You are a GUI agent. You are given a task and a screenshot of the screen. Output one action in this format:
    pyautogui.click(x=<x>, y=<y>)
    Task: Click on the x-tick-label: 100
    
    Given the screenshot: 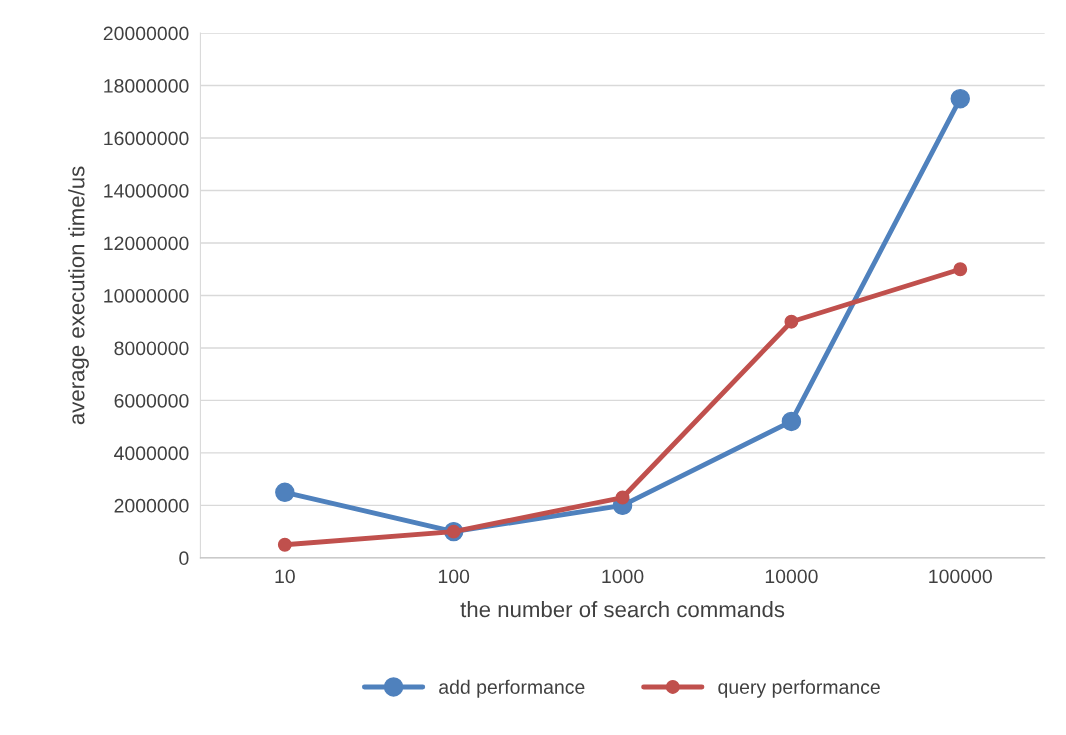 What is the action you would take?
    pyautogui.click(x=454, y=576)
    